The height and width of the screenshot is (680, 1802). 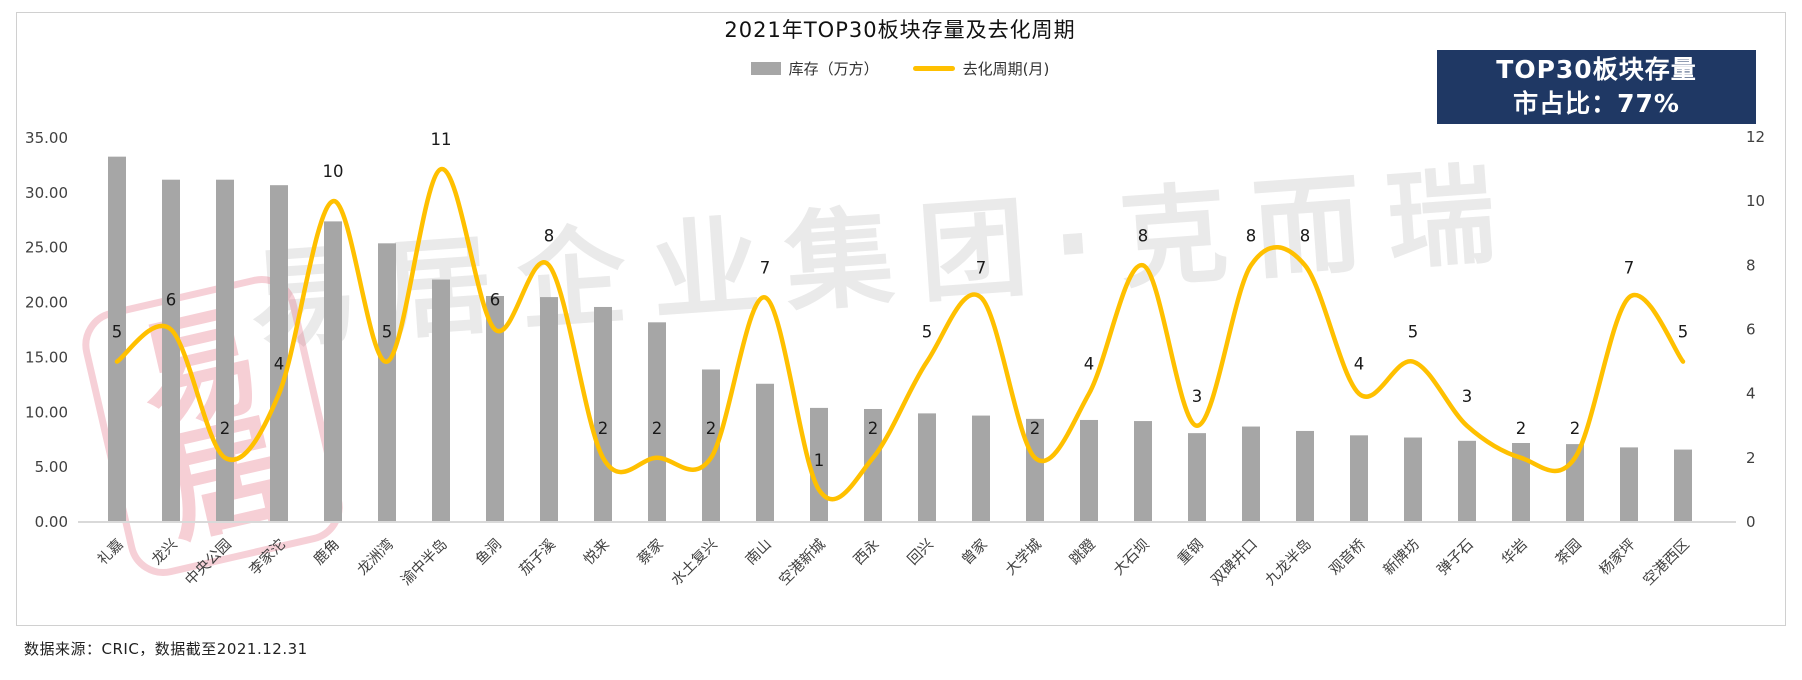 I want to click on bar-曾家, so click(x=981, y=468).